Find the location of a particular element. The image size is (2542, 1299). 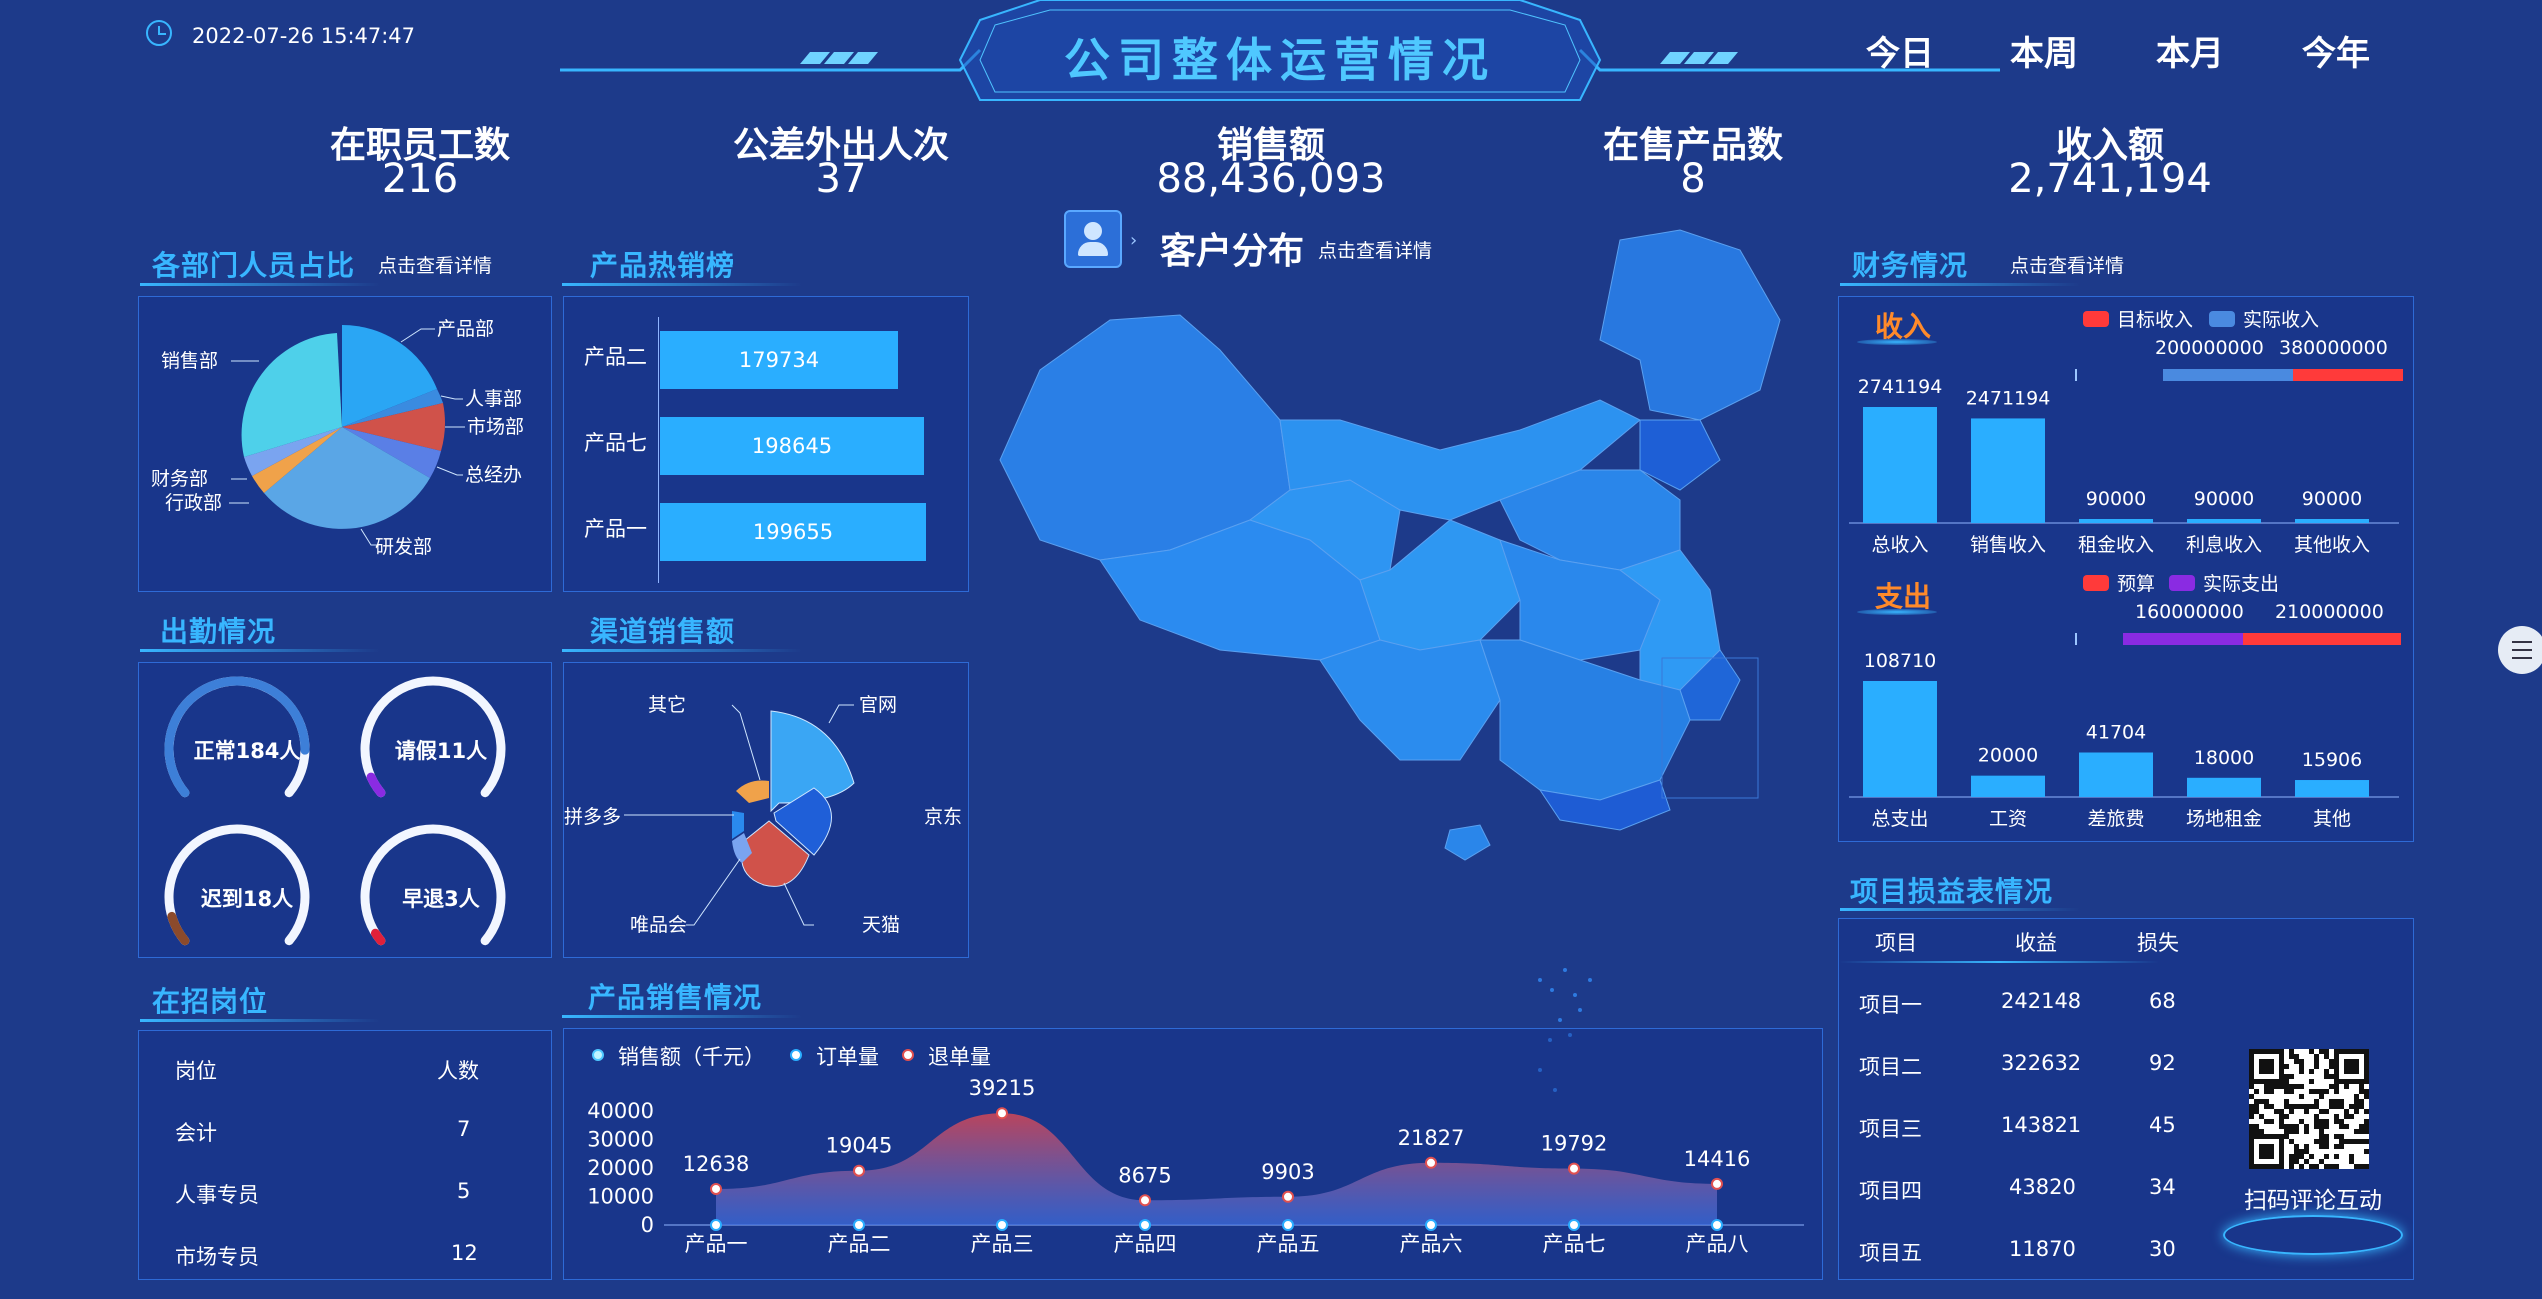

pie-label: 财务部 is located at coordinates (179, 479).